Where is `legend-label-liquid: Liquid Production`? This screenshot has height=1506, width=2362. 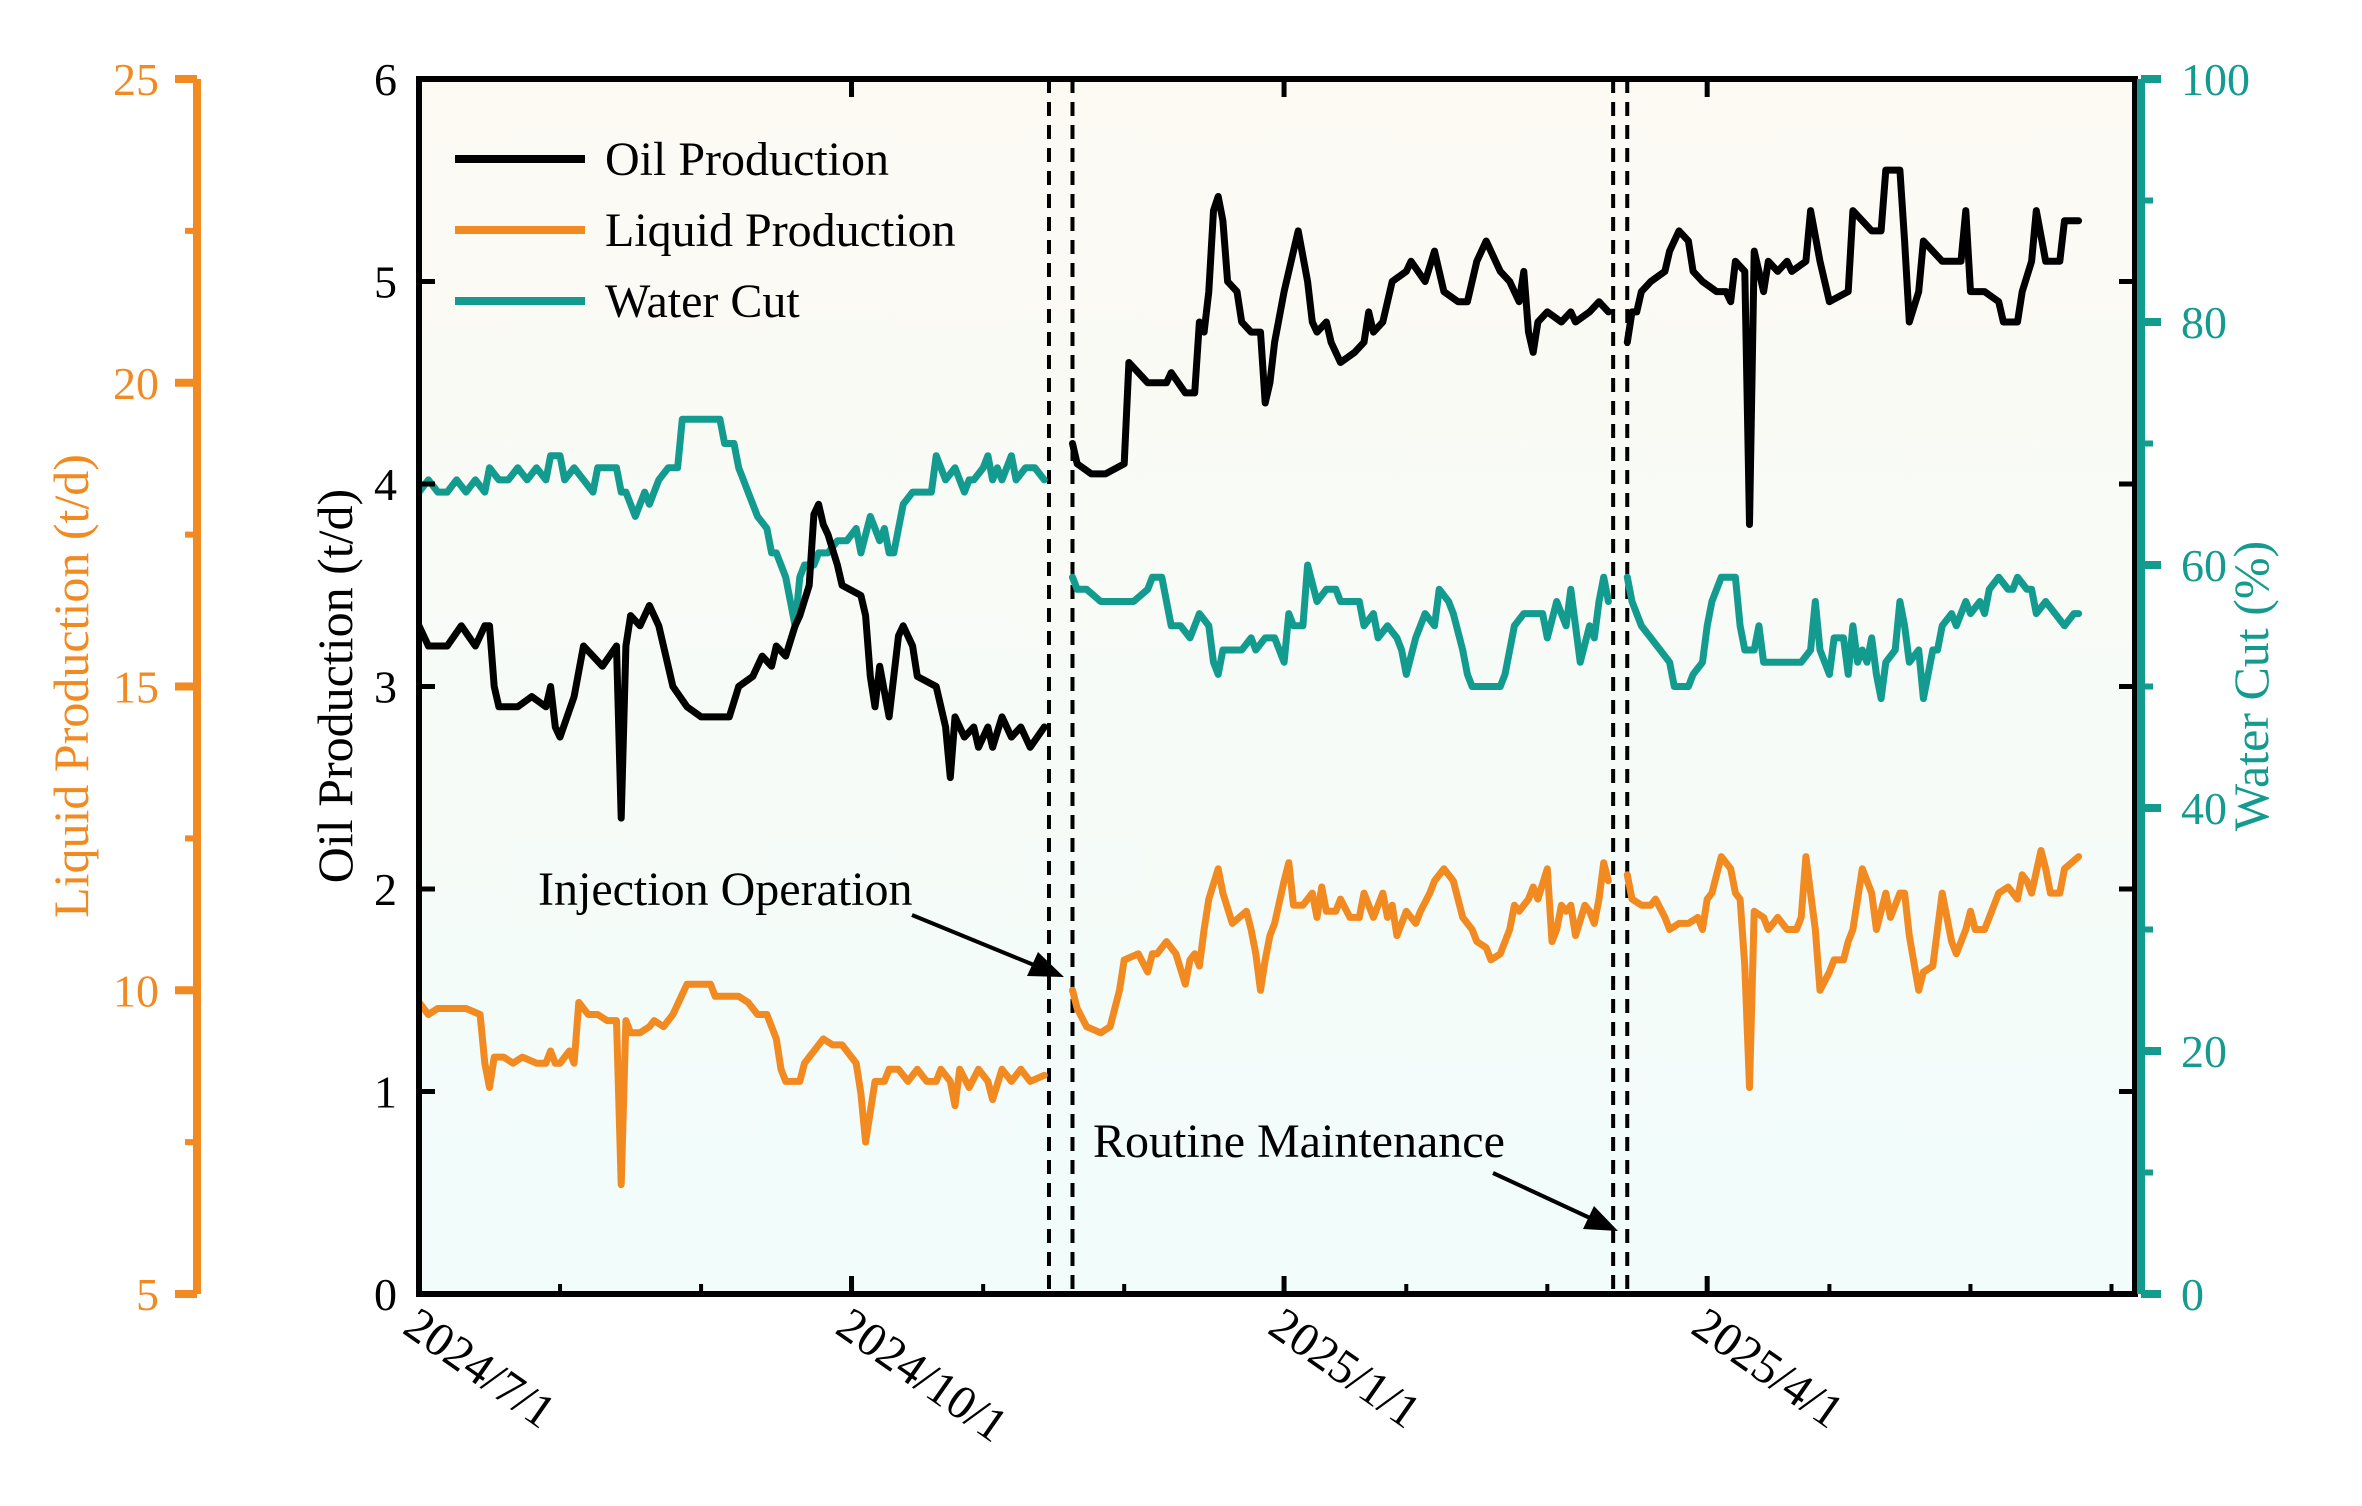 legend-label-liquid: Liquid Production is located at coordinates (780, 230).